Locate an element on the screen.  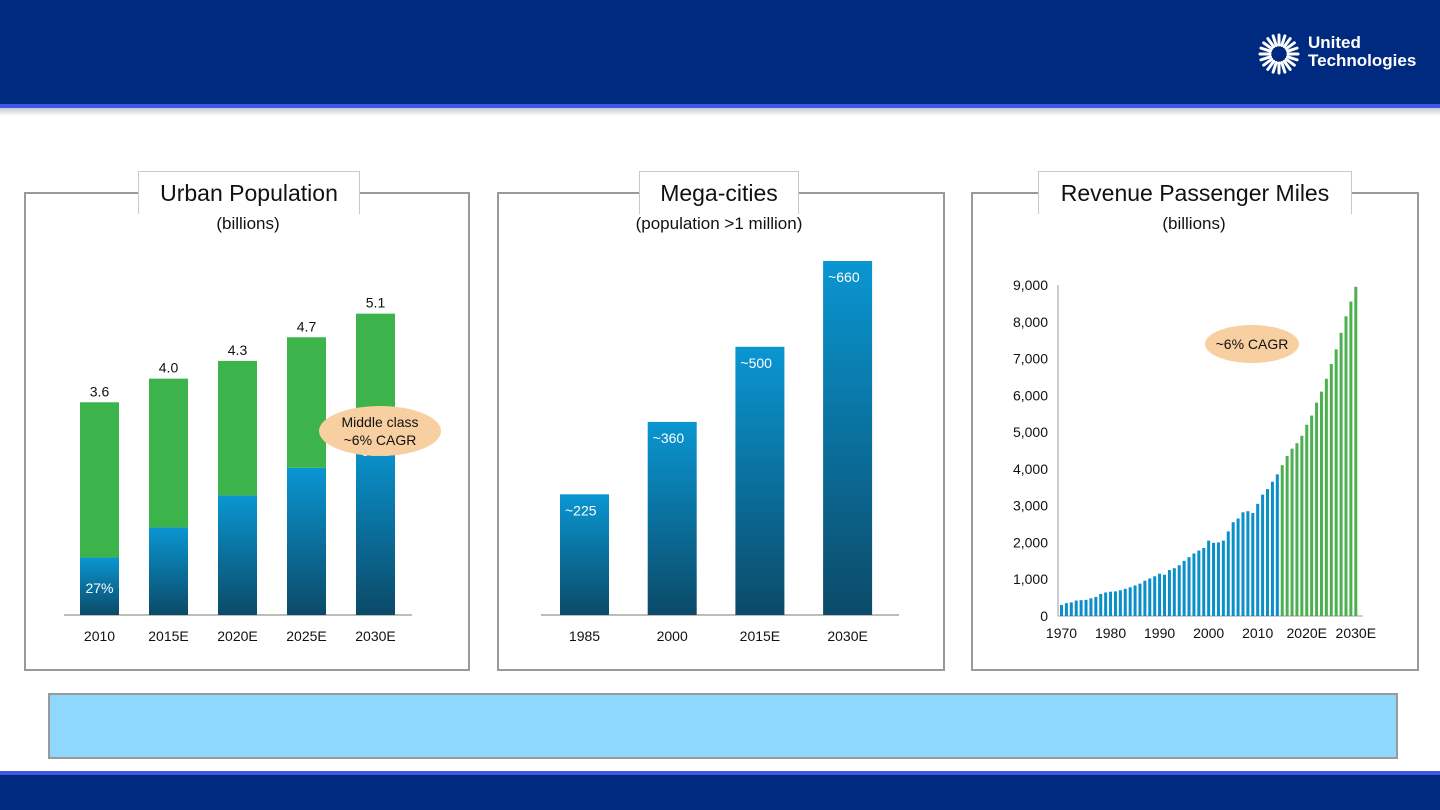
mega-cities-chart: ~225 1985 ~360 2000 ~500 2015E ~660 2030E is located at coordinates (720, 452).